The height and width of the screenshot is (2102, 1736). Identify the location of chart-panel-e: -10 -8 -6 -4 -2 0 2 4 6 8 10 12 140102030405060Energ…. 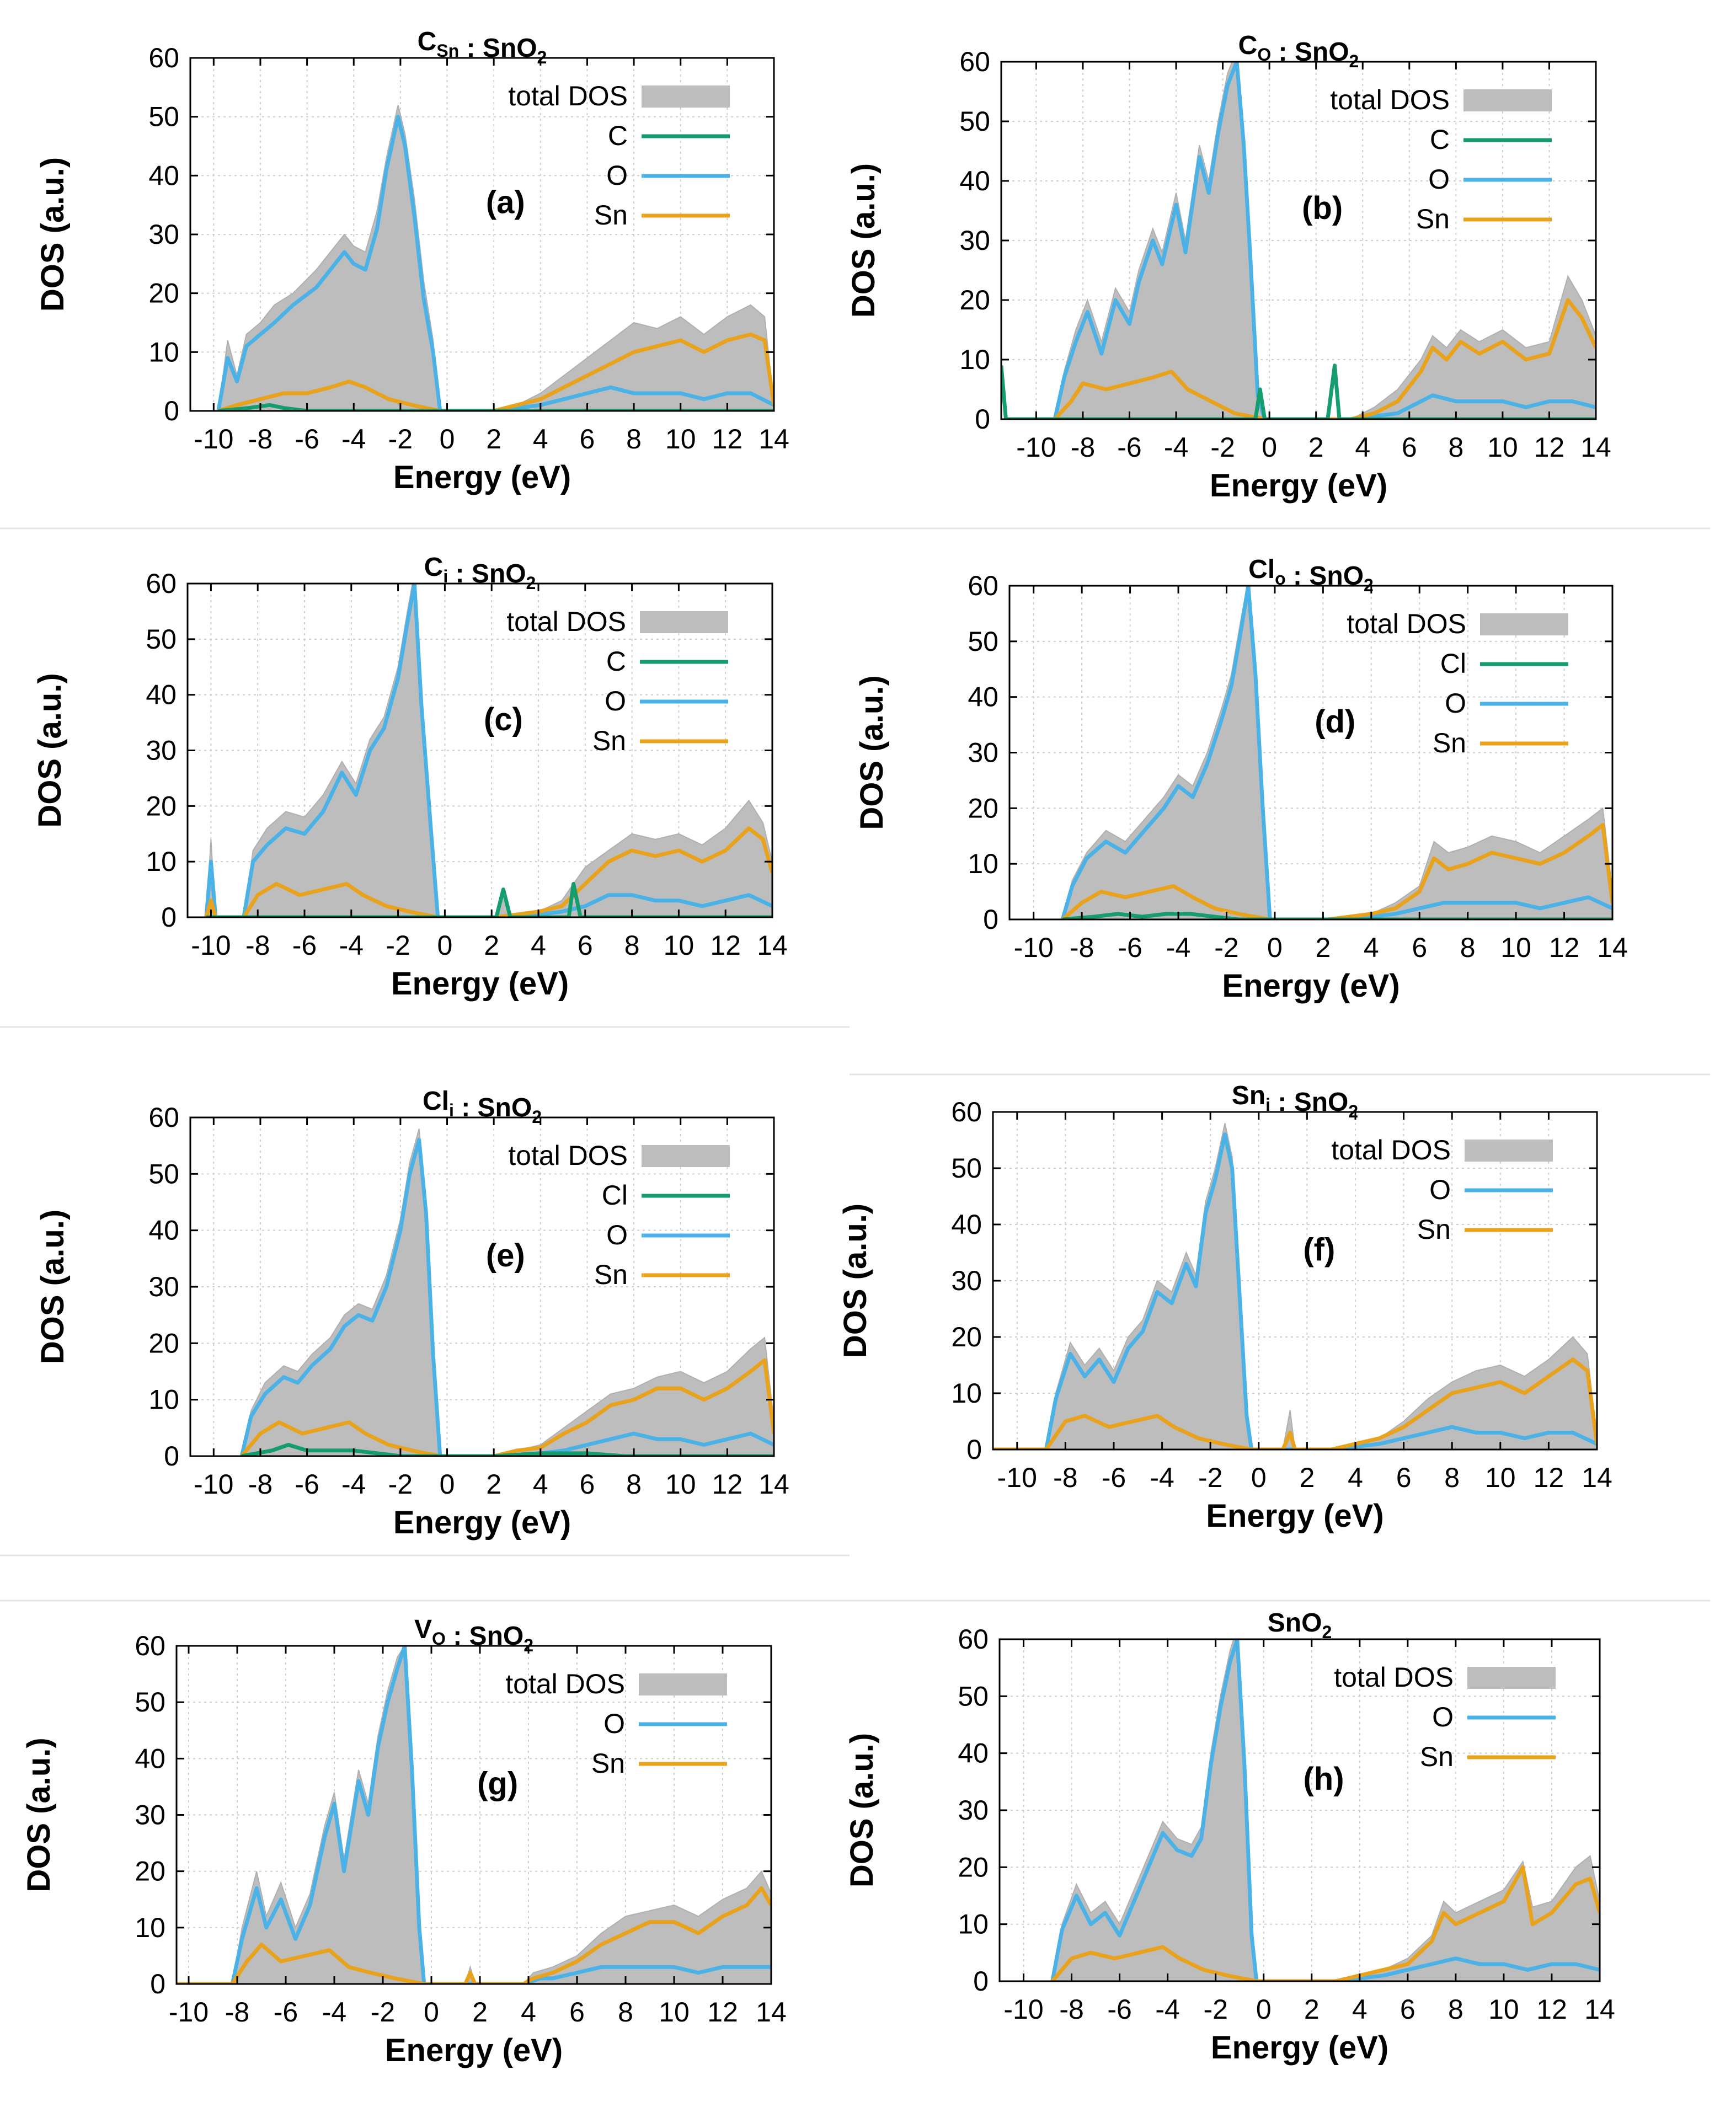
(412, 1314).